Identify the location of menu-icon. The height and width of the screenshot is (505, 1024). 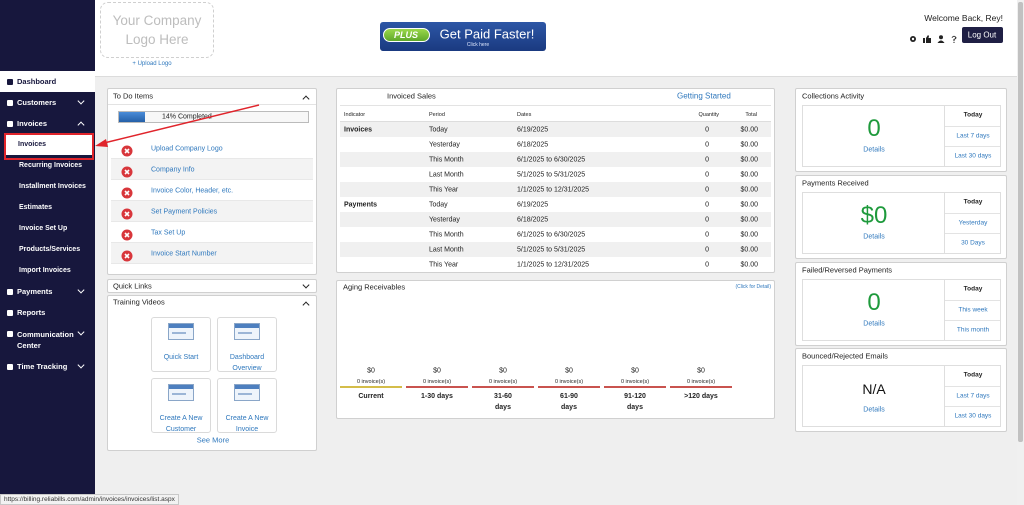
(10, 123).